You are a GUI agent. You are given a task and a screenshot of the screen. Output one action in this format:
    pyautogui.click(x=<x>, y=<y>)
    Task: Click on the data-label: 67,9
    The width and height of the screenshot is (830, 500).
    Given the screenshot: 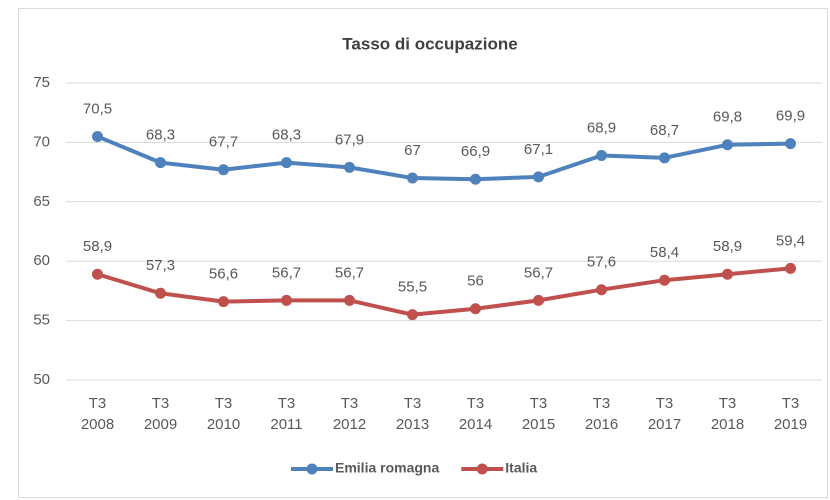 What is the action you would take?
    pyautogui.click(x=349, y=139)
    